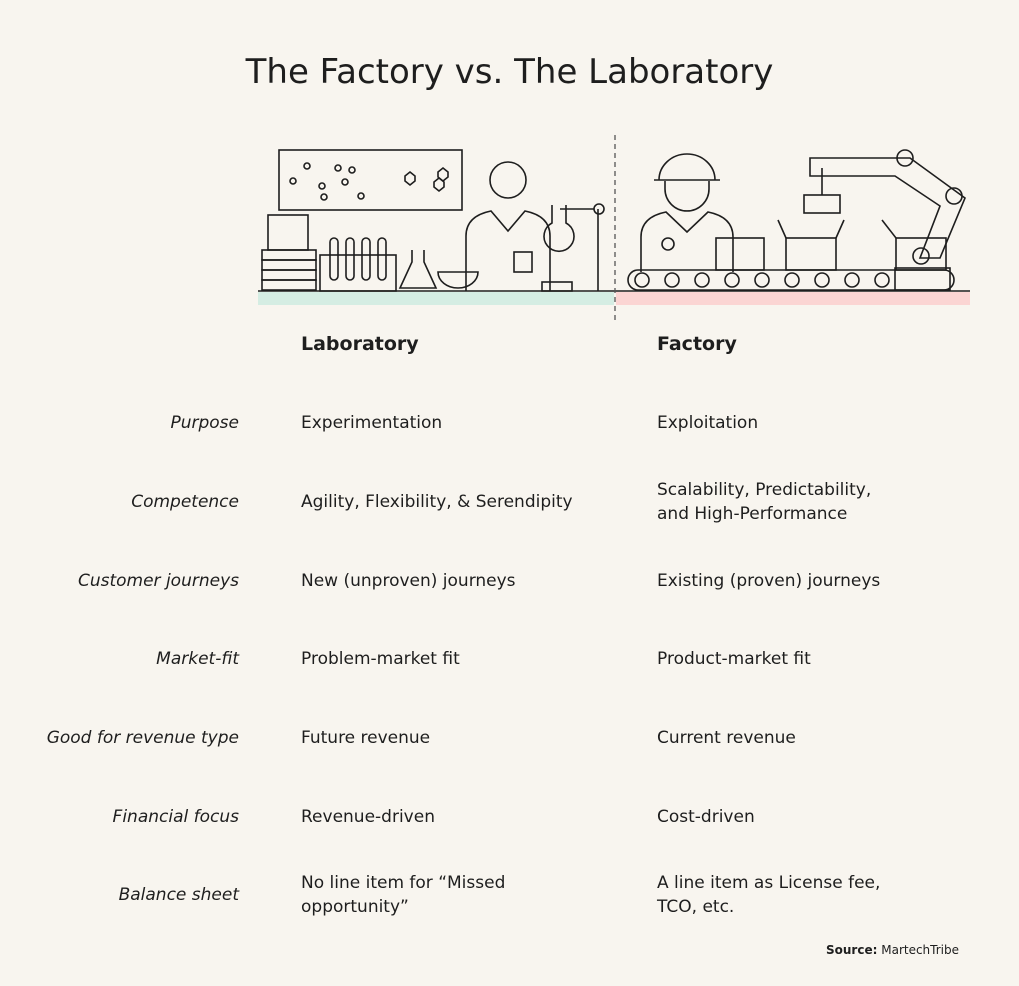  I want to click on source-name: MartechTribe, so click(920, 950).